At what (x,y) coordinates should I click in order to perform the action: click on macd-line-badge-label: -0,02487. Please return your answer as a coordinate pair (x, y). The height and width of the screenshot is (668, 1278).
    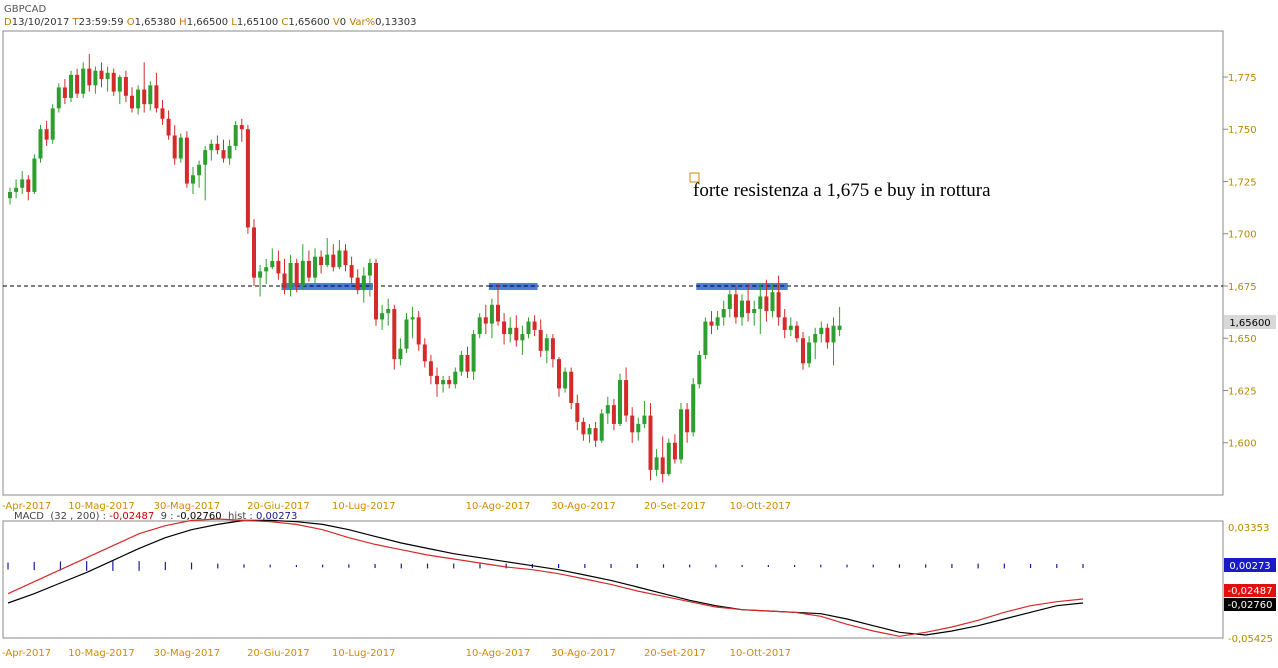
    Looking at the image, I should click on (1250, 591).